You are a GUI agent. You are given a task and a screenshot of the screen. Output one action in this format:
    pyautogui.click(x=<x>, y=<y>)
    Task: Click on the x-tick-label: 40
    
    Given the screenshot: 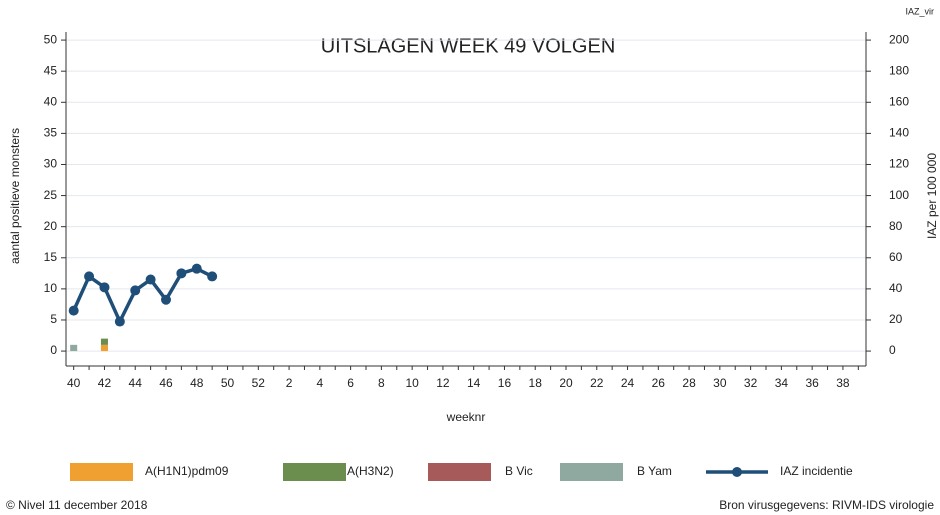 What is the action you would take?
    pyautogui.click(x=74, y=383)
    